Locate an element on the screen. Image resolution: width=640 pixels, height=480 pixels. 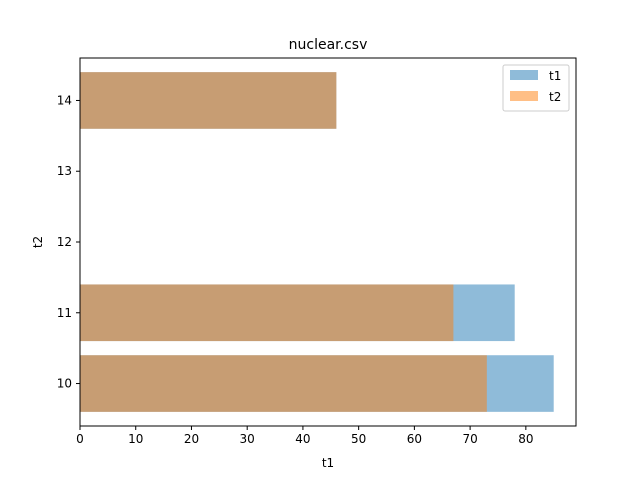
x-tick-label: 10 is located at coordinates (135, 439).